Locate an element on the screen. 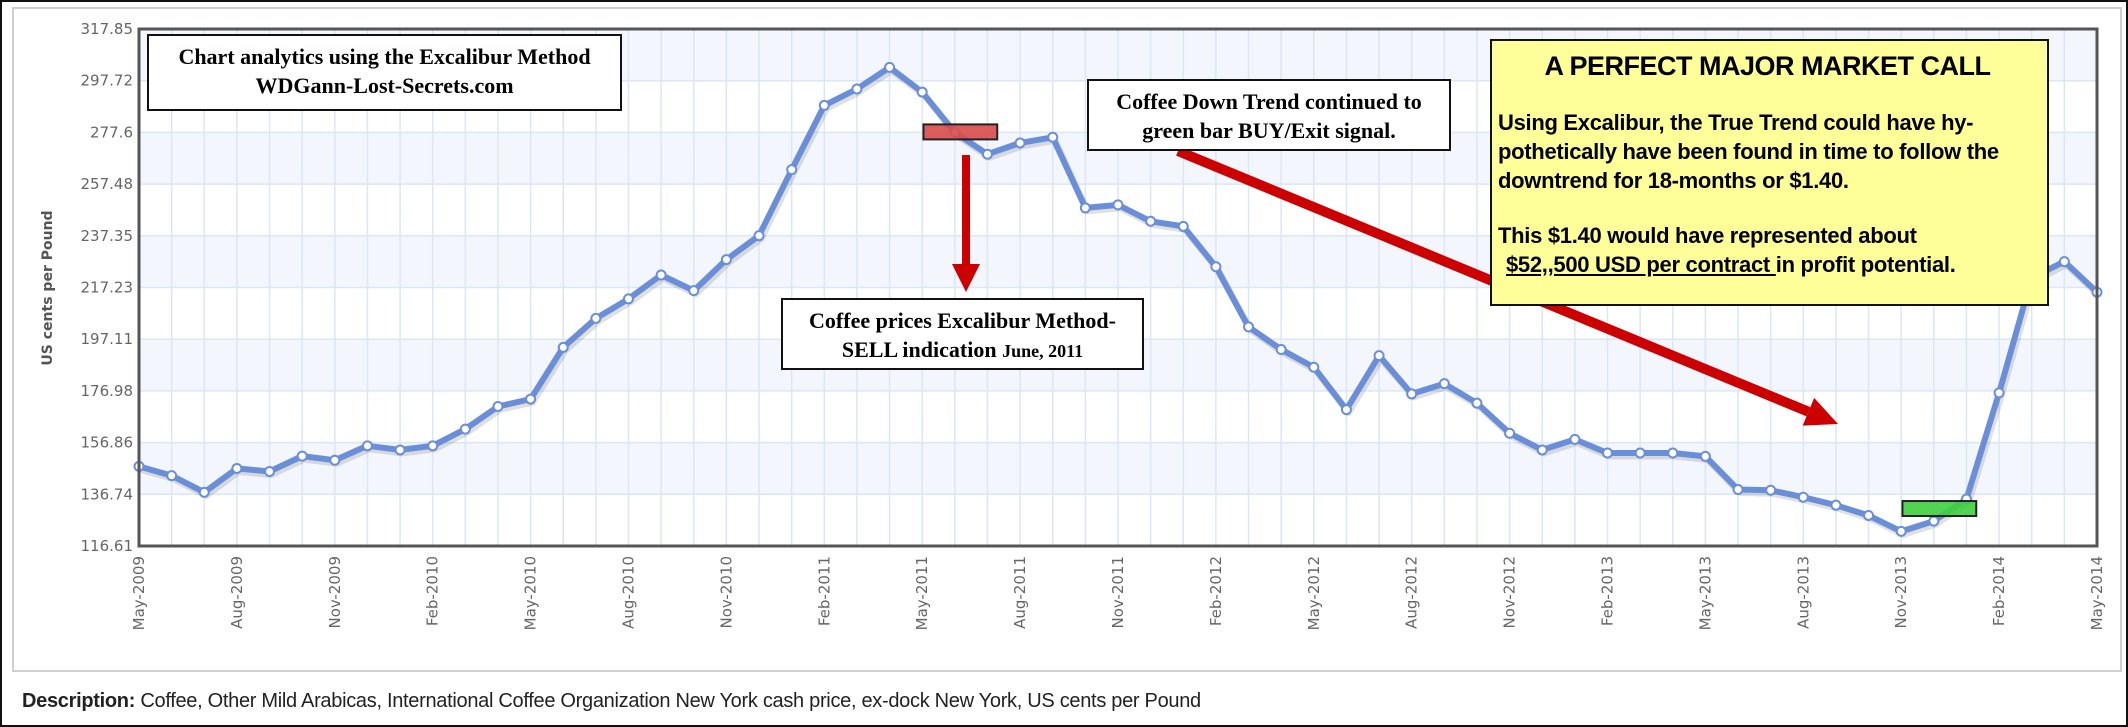 This screenshot has height=727, width=2128. x-tick-label: Nov-2013 is located at coordinates (1901, 592).